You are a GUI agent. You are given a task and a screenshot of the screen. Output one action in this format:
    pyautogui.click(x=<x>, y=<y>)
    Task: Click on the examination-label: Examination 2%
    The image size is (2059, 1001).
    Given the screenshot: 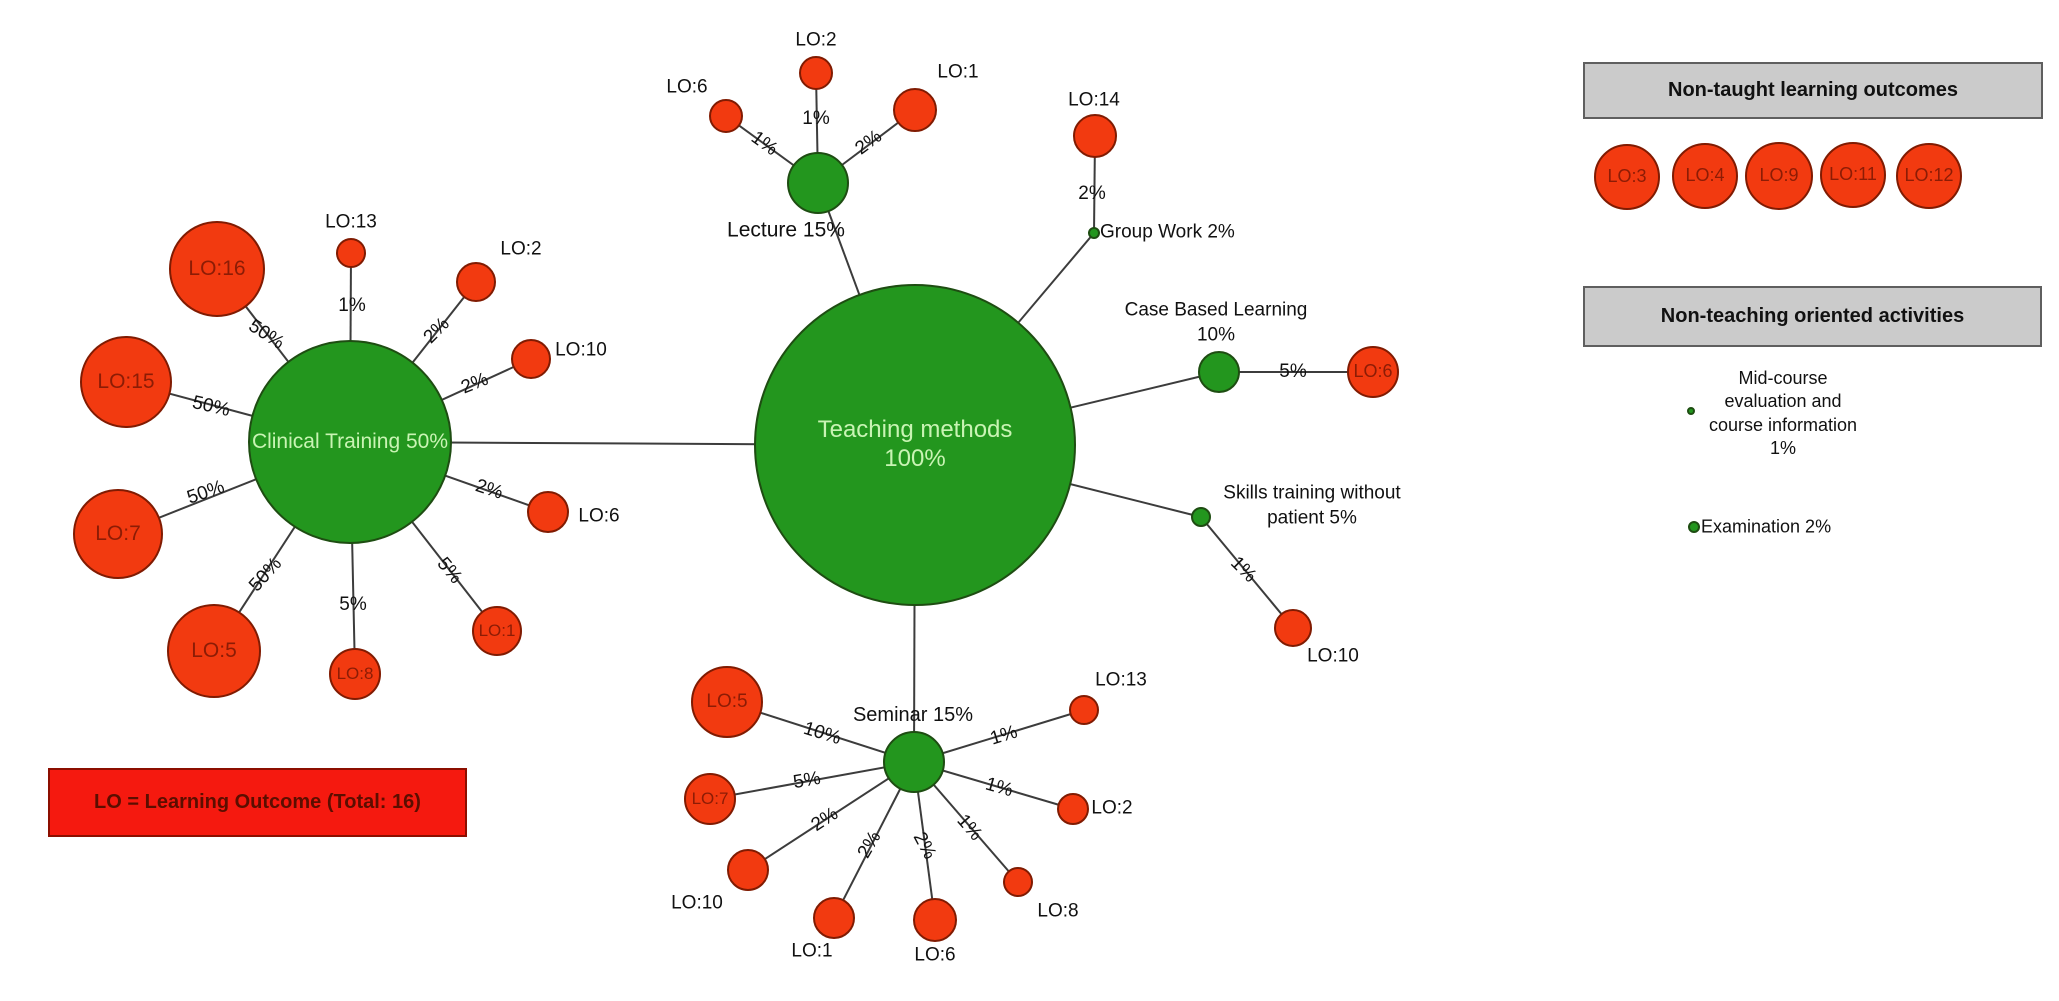 What is the action you would take?
    pyautogui.click(x=1766, y=526)
    